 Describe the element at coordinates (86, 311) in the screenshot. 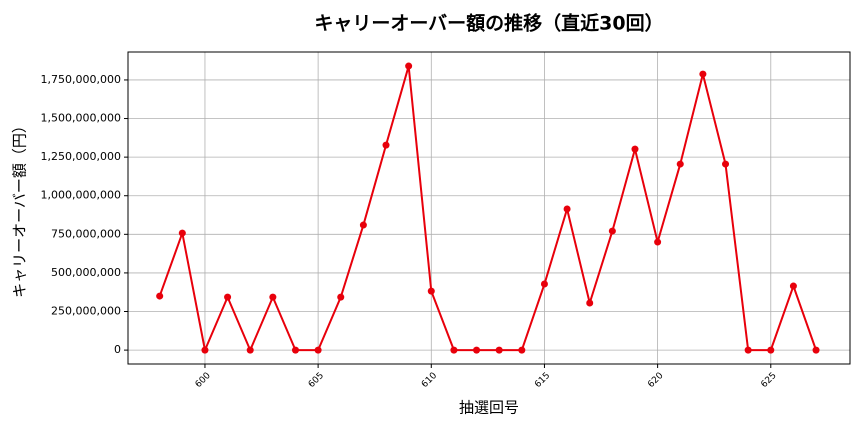

I see `y-tick-label: 250,000,000` at that location.